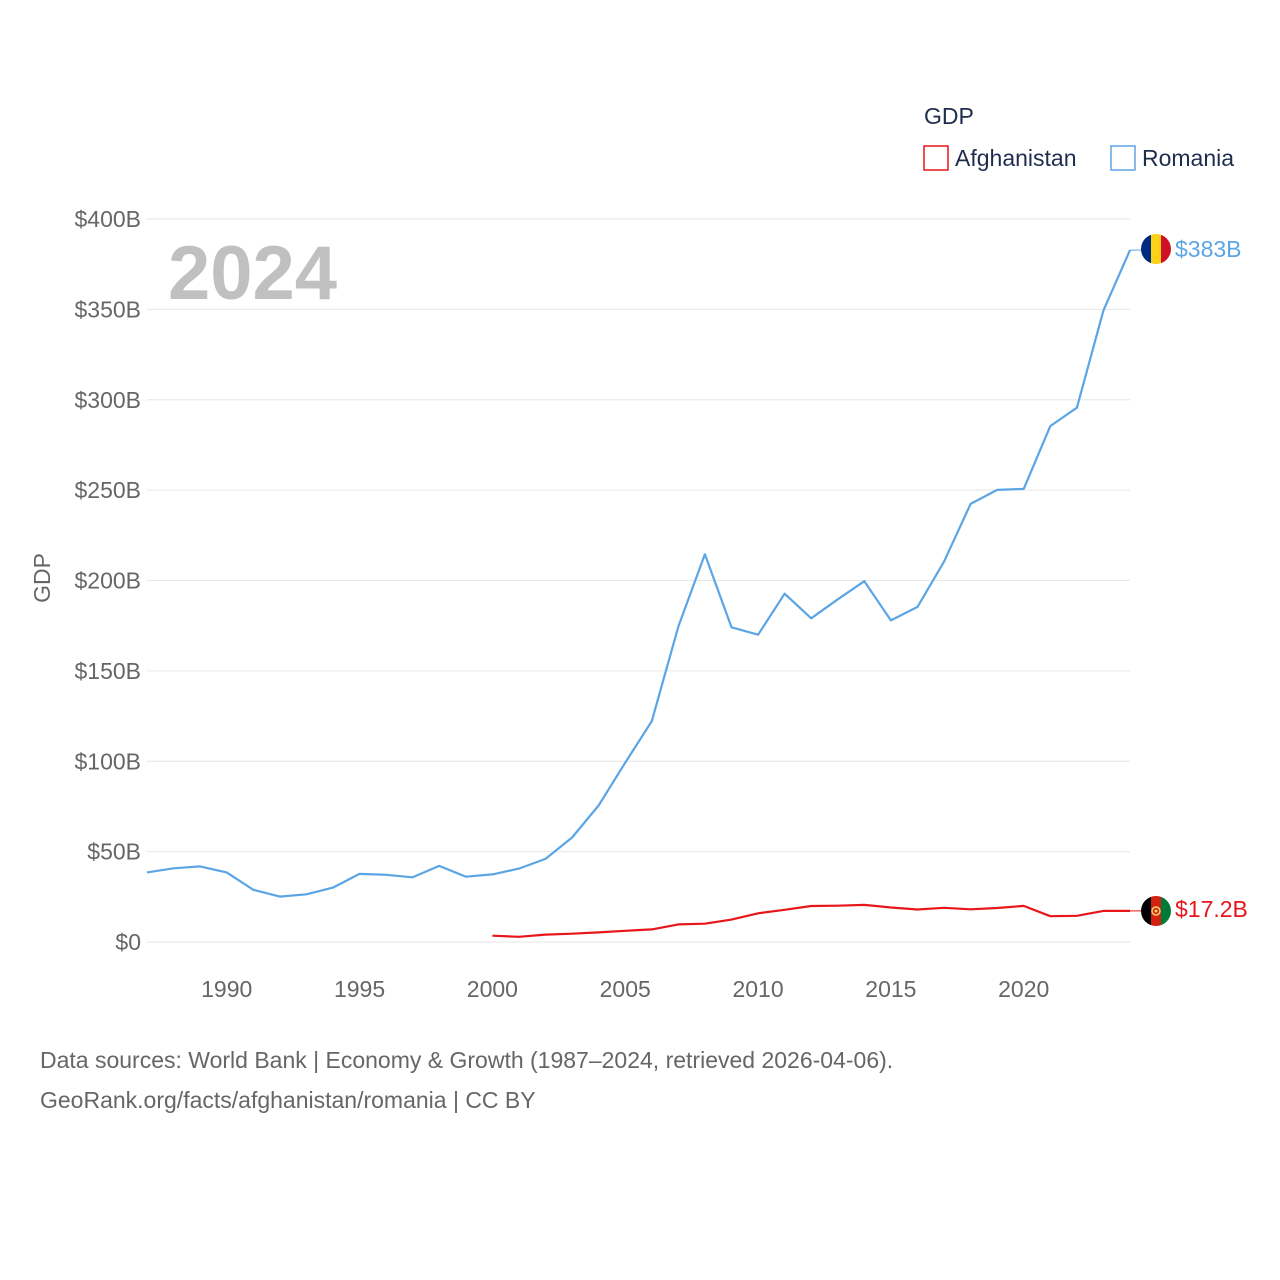 This screenshot has width=1280, height=1280. I want to click on x-tick-label: 2010, so click(757, 989).